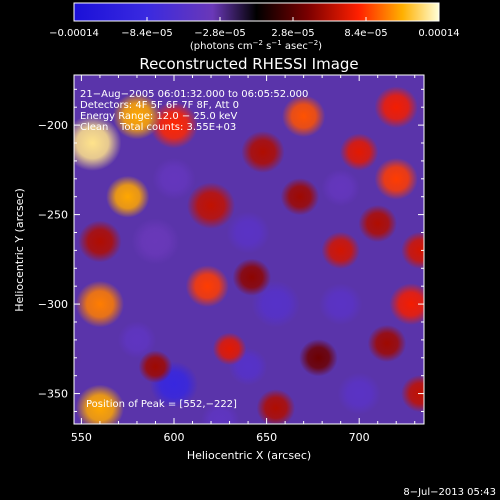 This screenshot has width=500, height=500. Describe the element at coordinates (74, 33) in the screenshot. I see `colorbar-tick-label: −0.00014` at that location.